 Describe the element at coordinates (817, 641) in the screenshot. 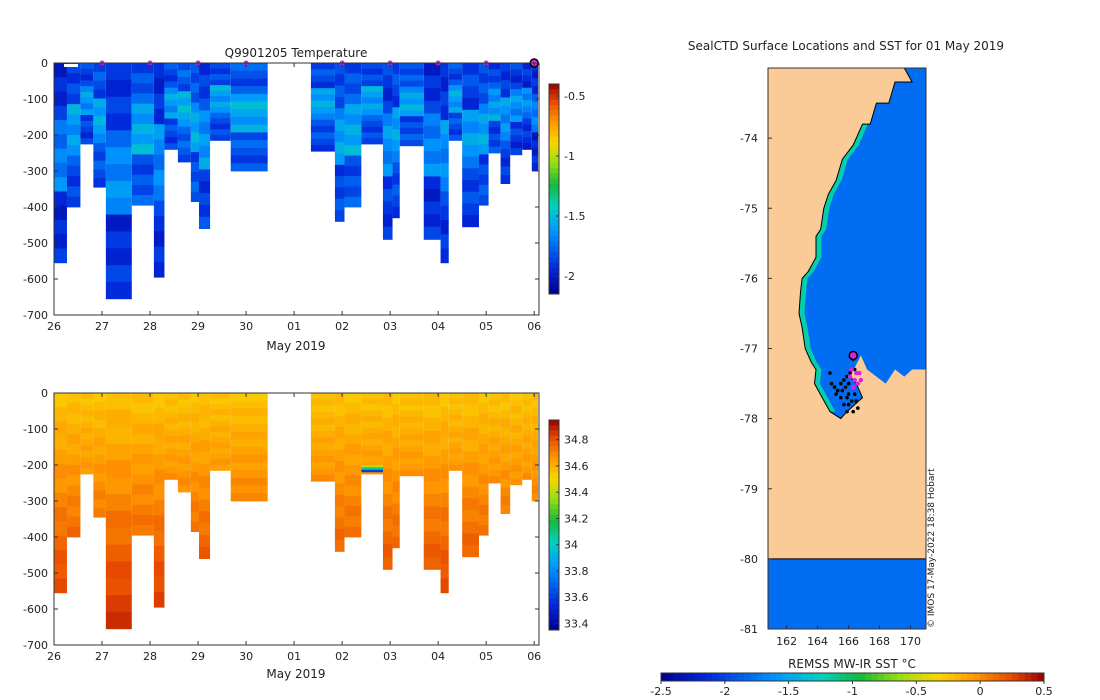

I see `map-x-tick-label: 164` at that location.